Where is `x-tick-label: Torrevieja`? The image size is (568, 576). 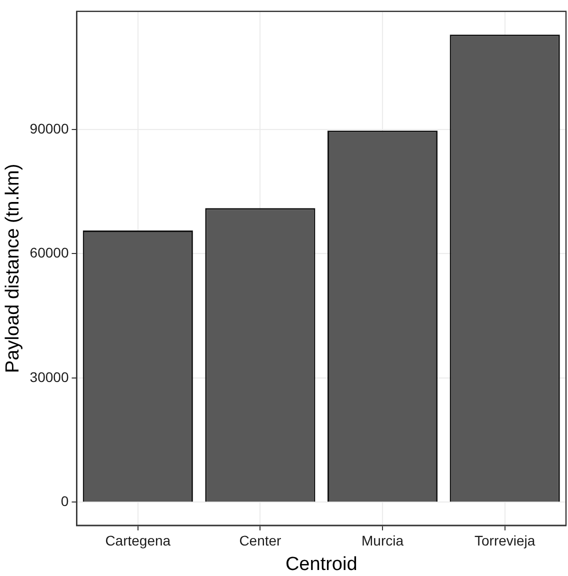 x-tick-label: Torrevieja is located at coordinates (505, 540).